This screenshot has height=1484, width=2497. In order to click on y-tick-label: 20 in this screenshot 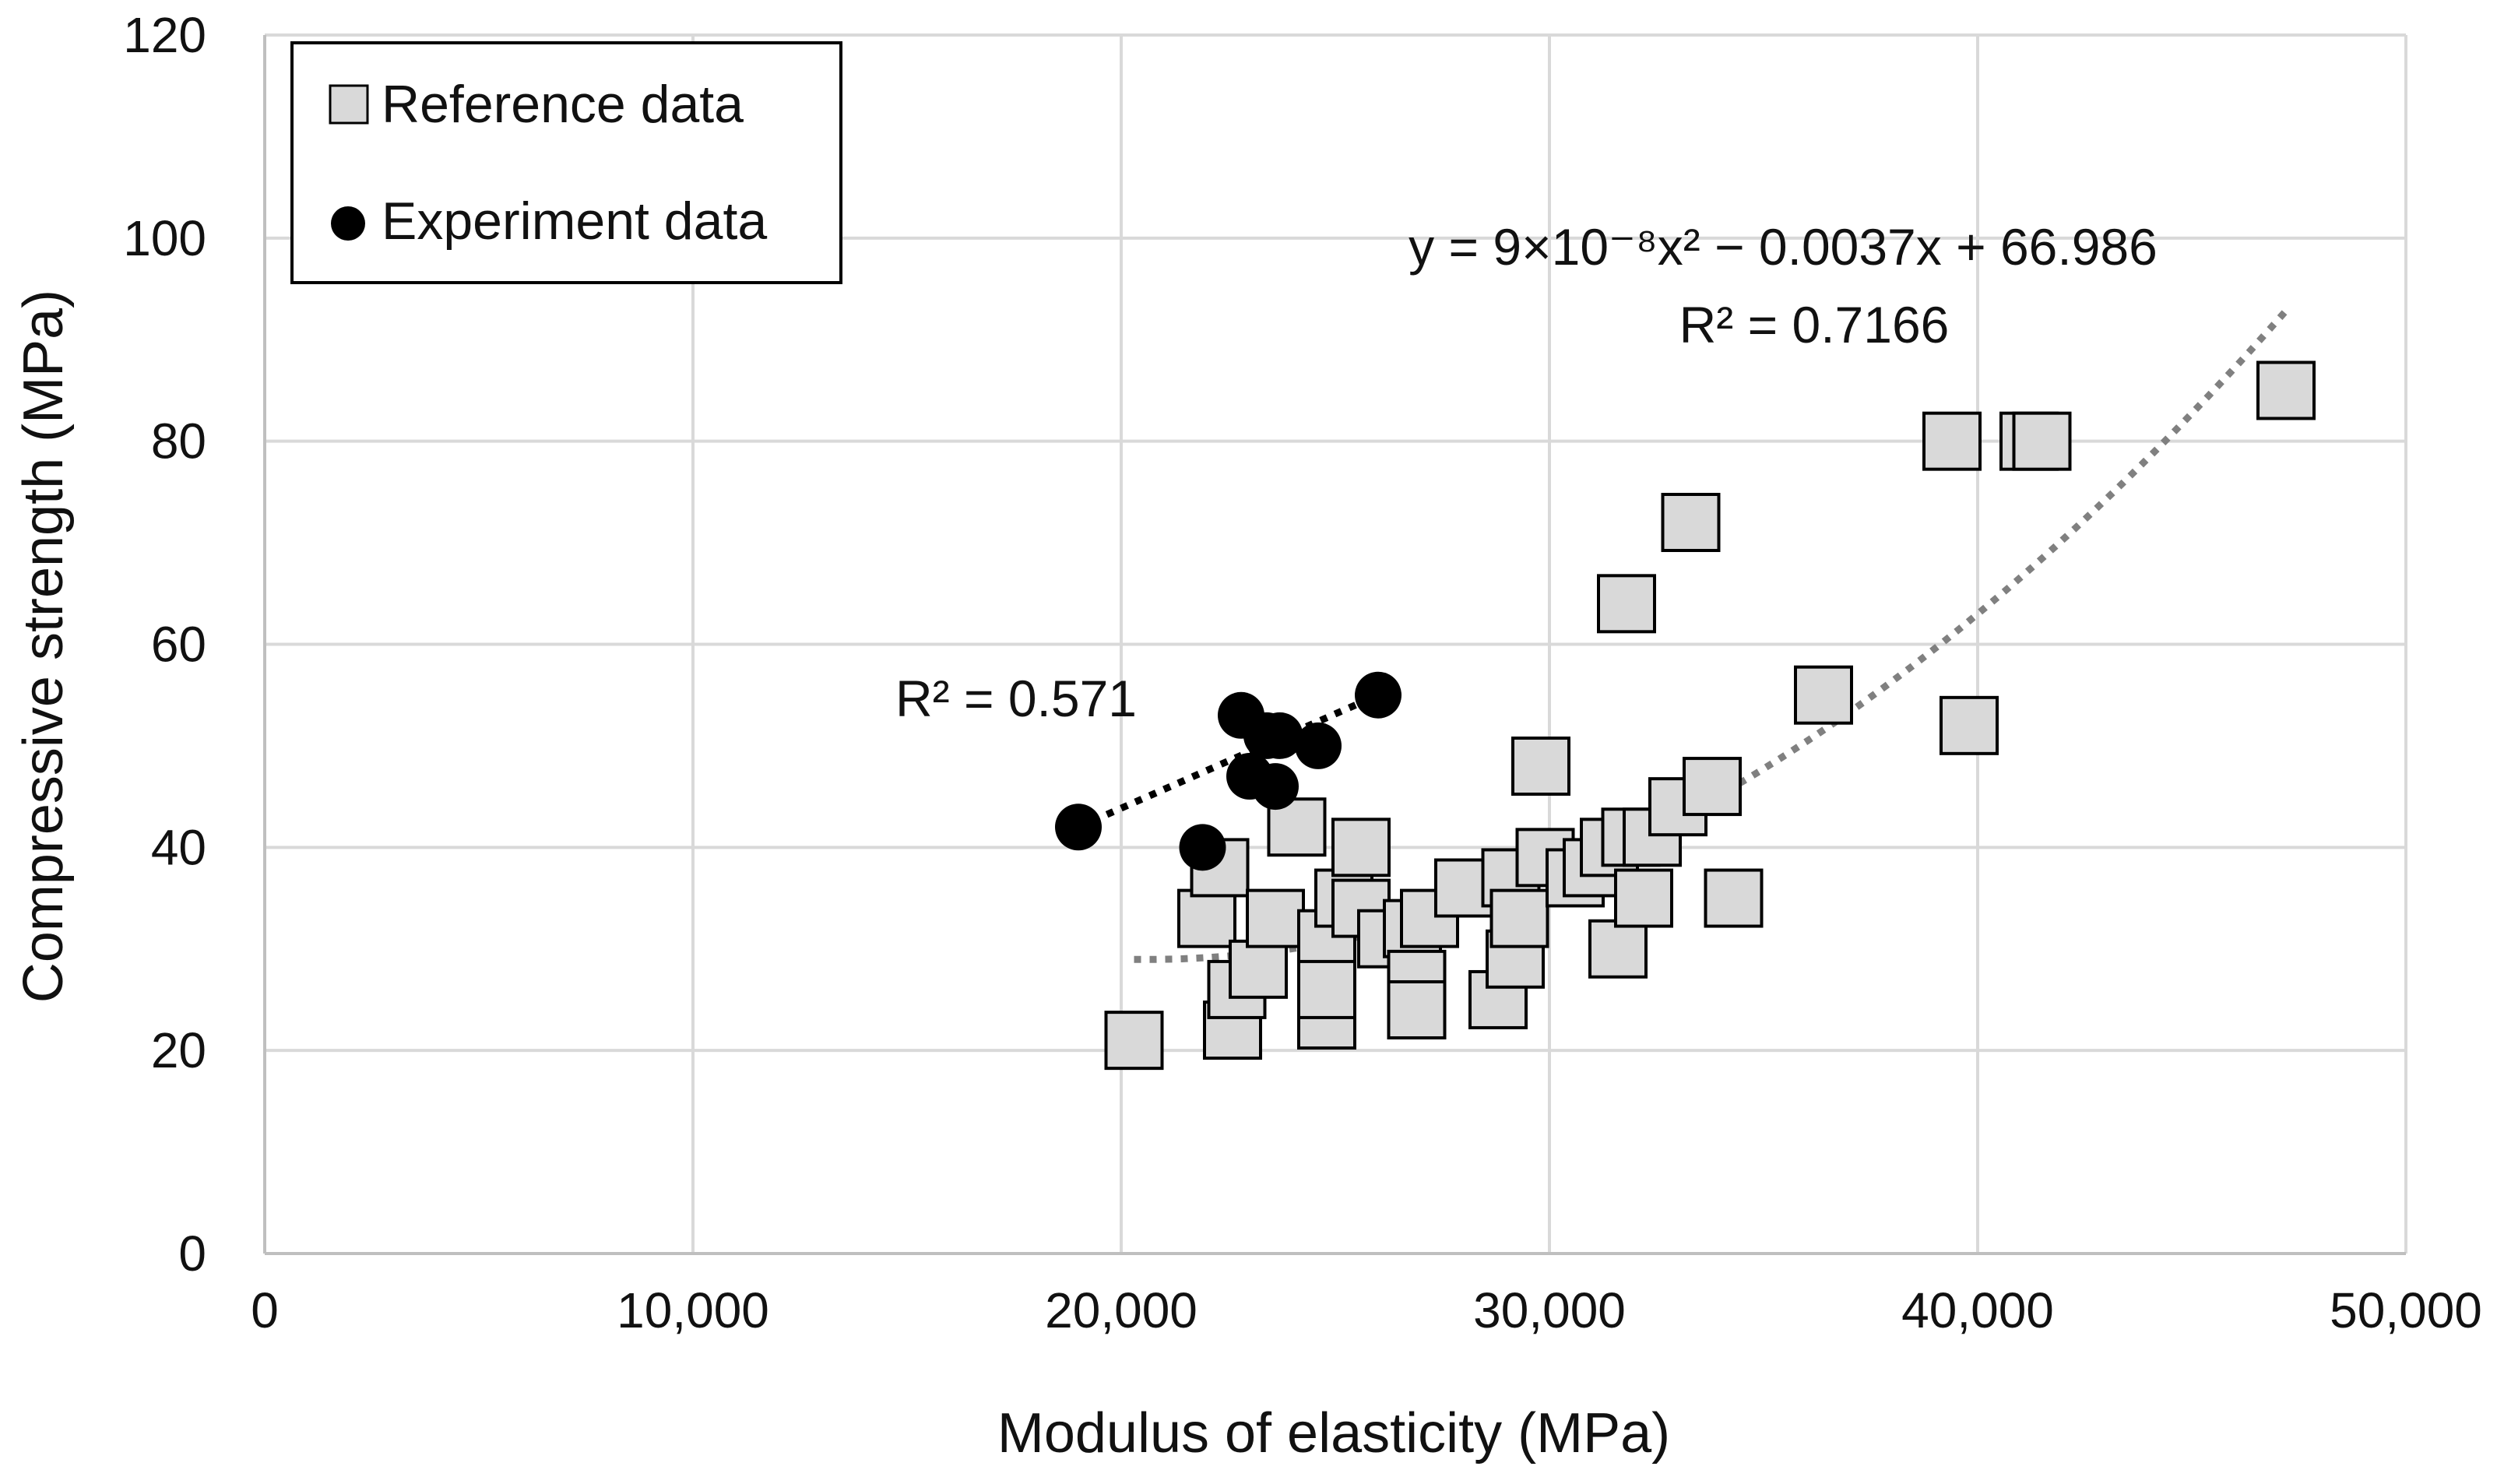, I will do `click(178, 1050)`.